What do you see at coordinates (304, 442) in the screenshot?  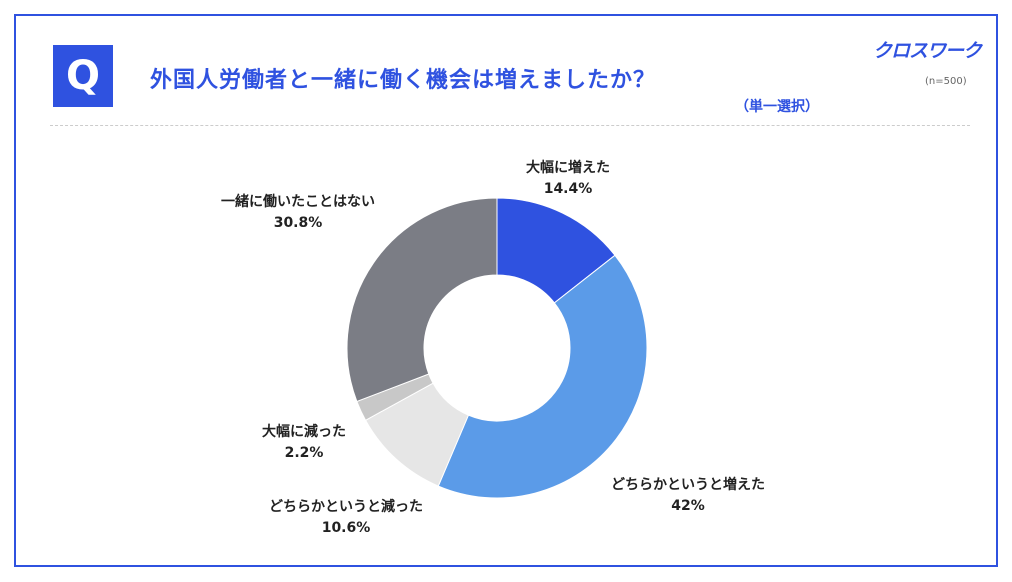 I see `label-slice-3: 大幅に減った 2.2%` at bounding box center [304, 442].